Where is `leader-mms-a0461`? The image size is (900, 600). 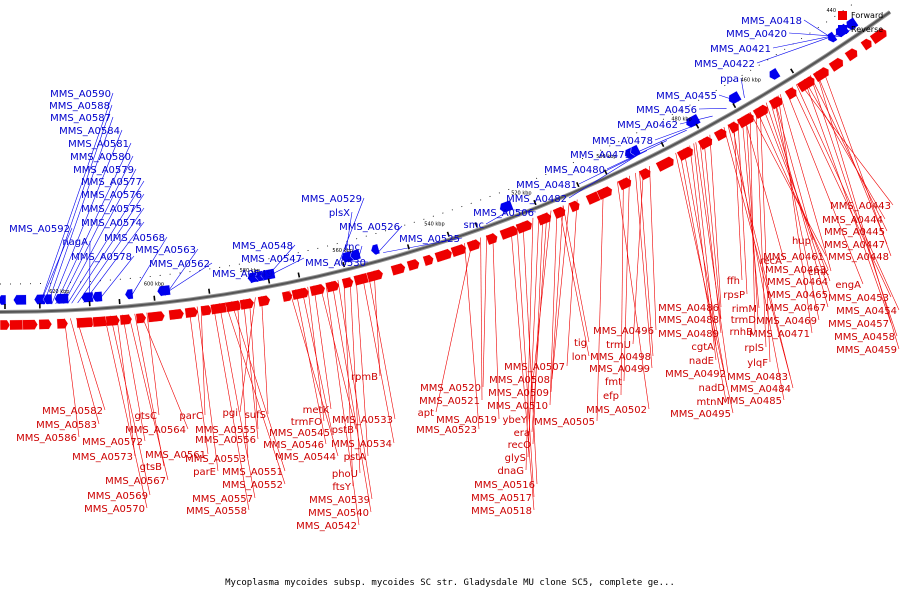 leader-mms-a0461 is located at coordinates (788, 184).